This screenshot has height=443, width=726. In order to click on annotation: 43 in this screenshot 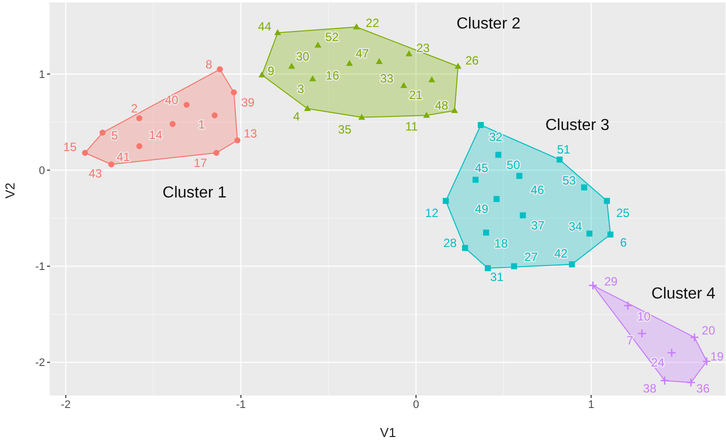, I will do `click(95, 173)`.